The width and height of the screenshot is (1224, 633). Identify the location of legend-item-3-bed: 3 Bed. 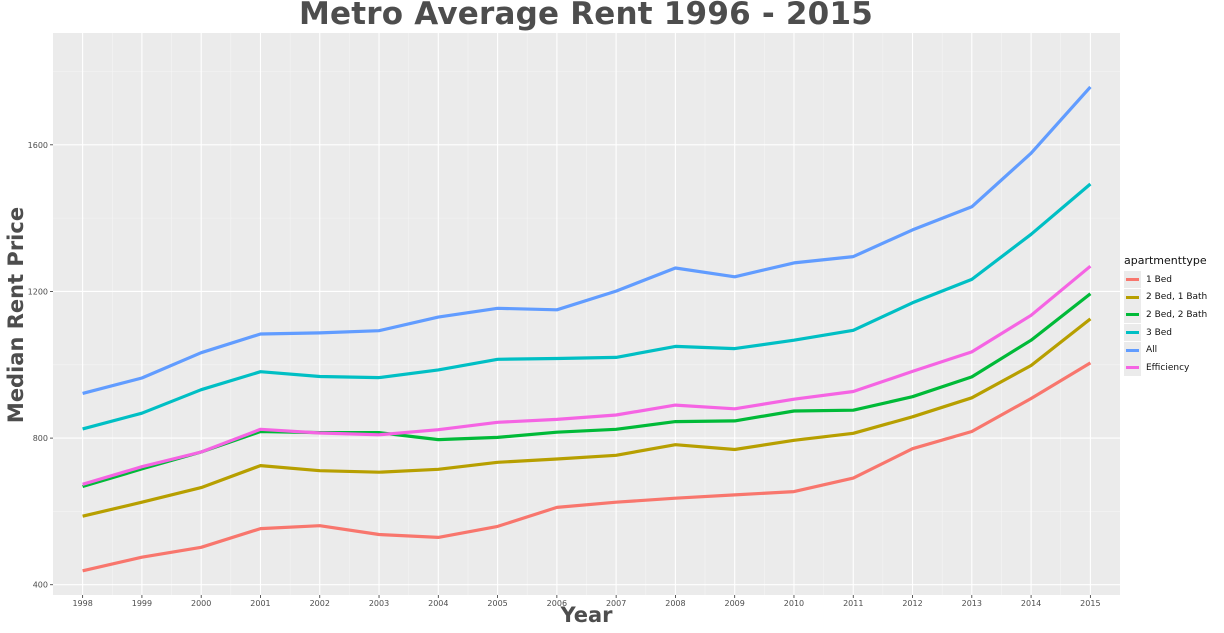
(1165, 333).